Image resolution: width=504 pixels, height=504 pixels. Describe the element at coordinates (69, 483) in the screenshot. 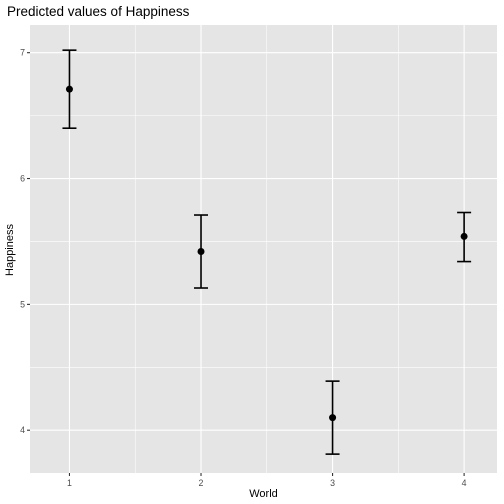

I see `x-tick-label: 1` at that location.